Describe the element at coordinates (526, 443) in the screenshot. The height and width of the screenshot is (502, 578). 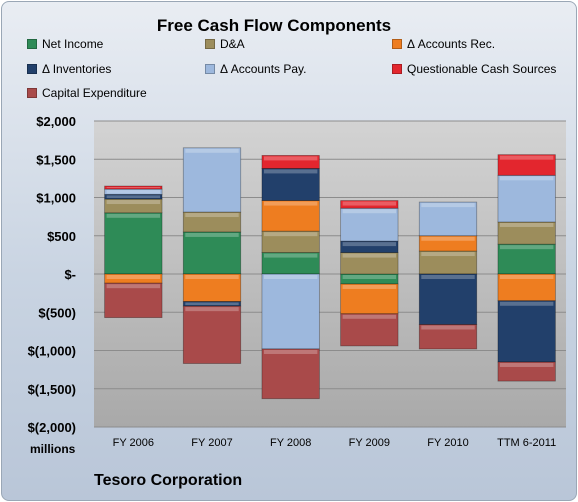
I see `x-tick-label: TTM 6-2011` at that location.